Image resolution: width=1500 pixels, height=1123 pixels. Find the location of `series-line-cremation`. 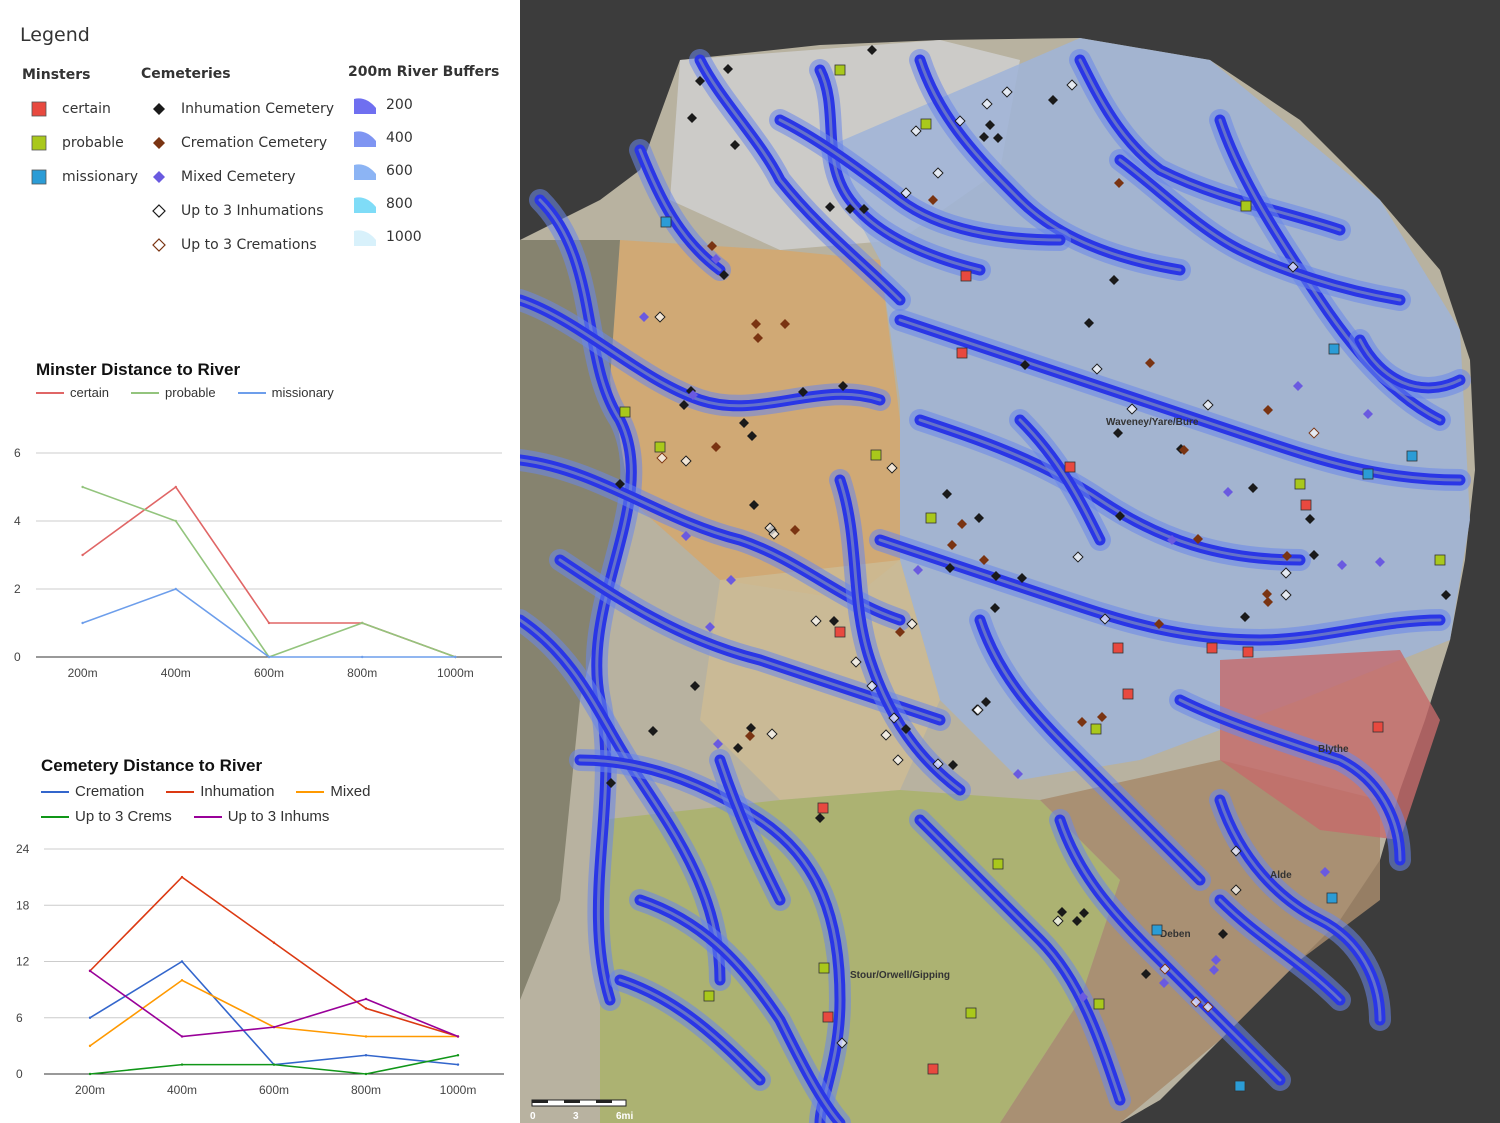

series-line-cremation is located at coordinates (274, 1013).